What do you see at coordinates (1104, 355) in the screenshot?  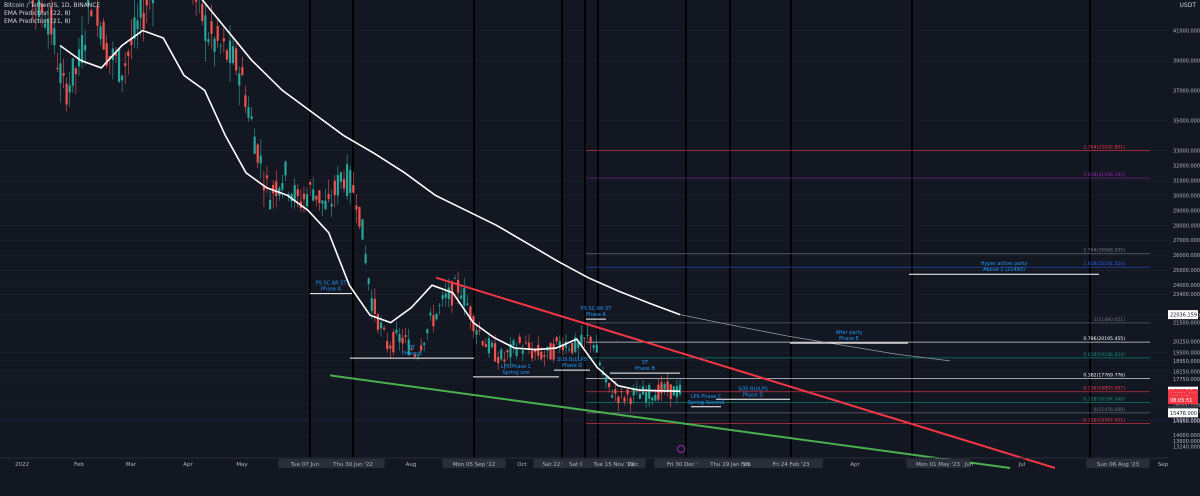 I see `fib-level-label: 0.618(19186.824)` at bounding box center [1104, 355].